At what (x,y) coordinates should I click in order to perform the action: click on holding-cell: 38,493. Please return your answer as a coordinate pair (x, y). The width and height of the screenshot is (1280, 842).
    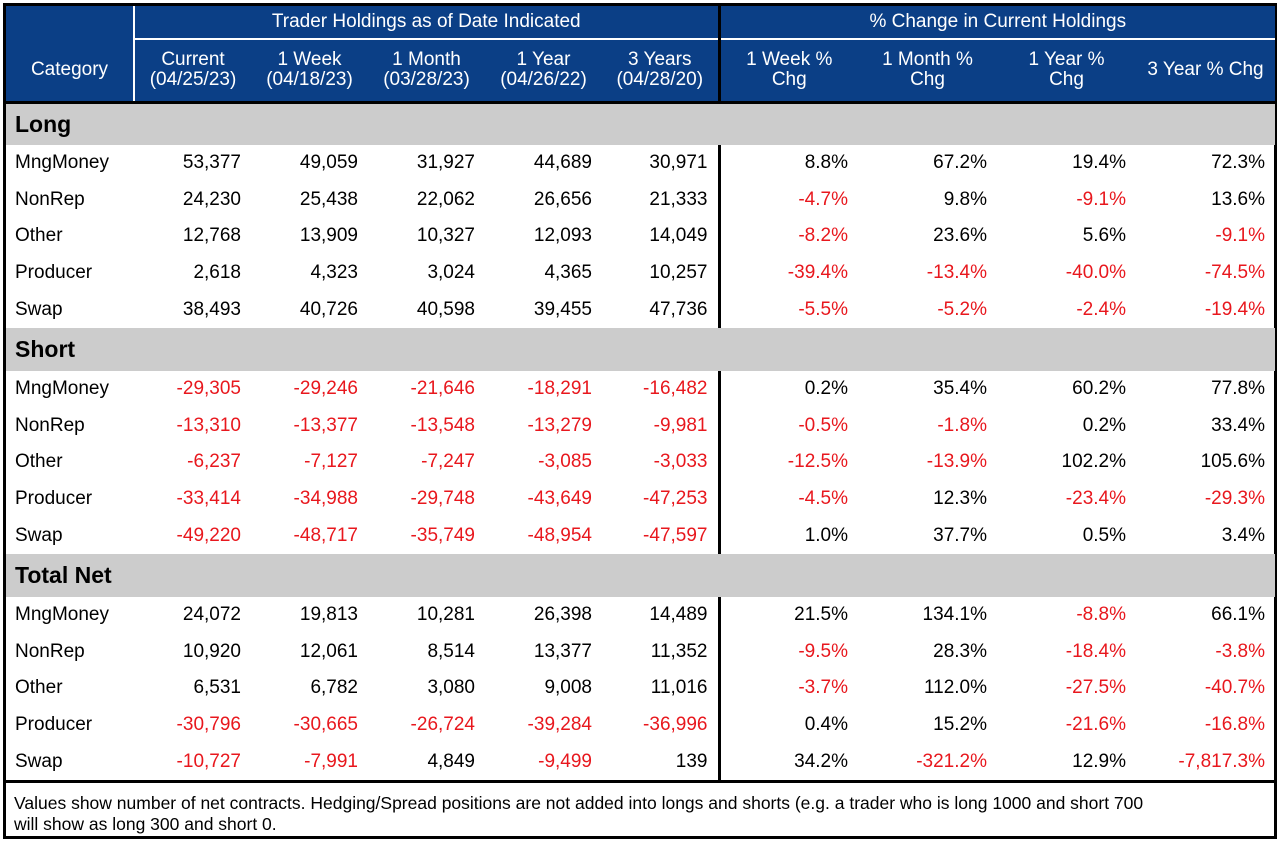
    Looking at the image, I should click on (211, 309).